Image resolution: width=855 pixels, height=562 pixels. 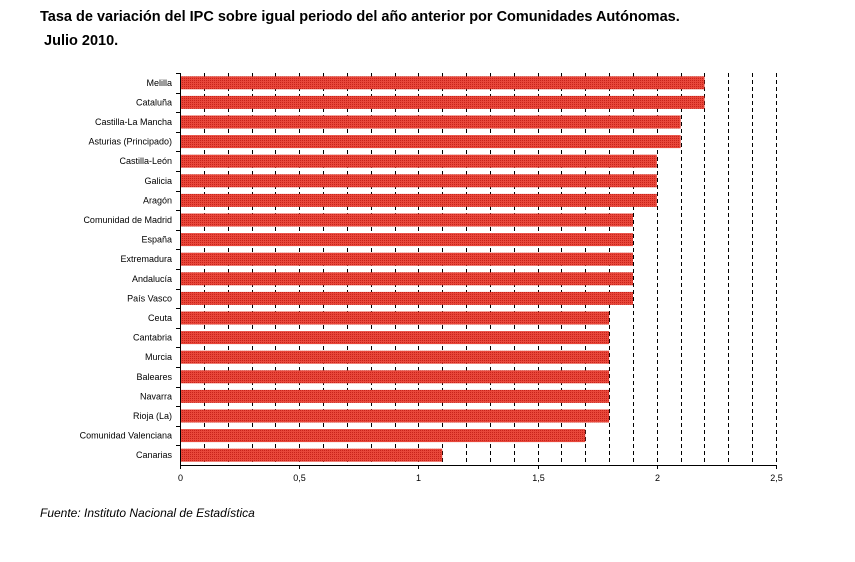 What do you see at coordinates (130, 142) in the screenshot?
I see `category-label: Asturias (Principado)` at bounding box center [130, 142].